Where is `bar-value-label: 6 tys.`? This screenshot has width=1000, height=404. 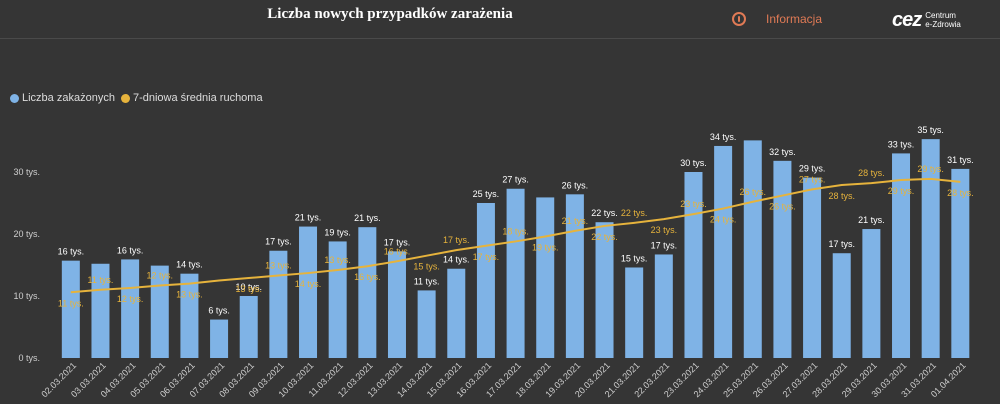
bar-value-label: 6 tys. is located at coordinates (219, 311).